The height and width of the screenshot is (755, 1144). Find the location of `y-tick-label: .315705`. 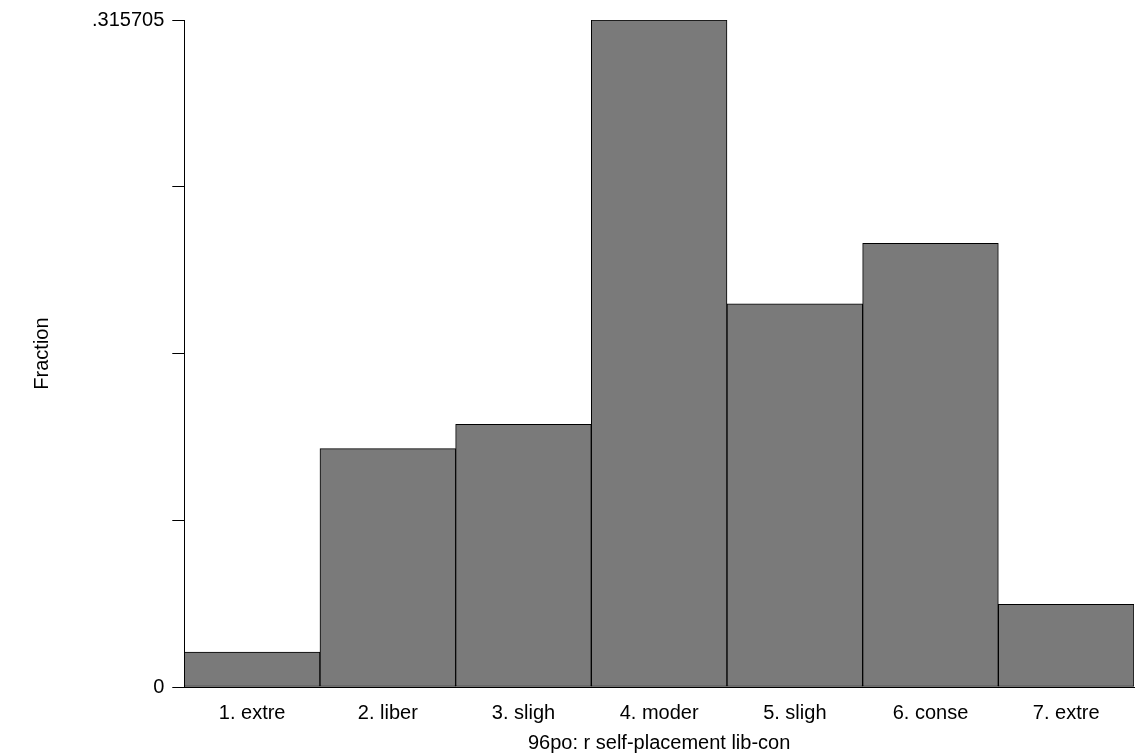

y-tick-label: .315705 is located at coordinates (128, 18).